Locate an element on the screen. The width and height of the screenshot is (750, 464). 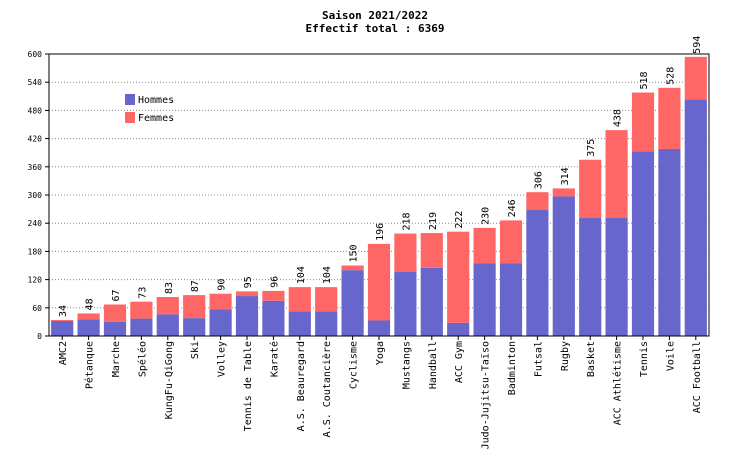
y-tick-label: 420 is located at coordinates (35, 139).